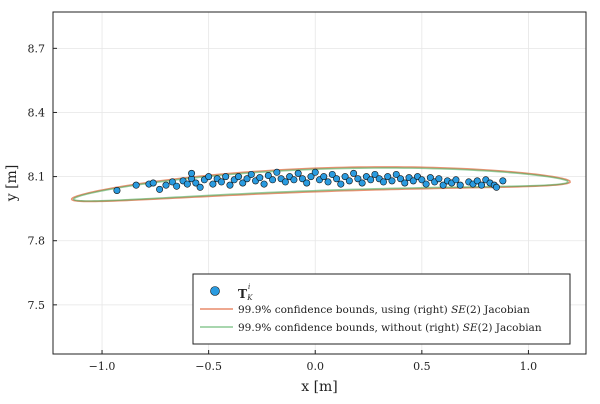 The width and height of the screenshot is (600, 404). I want to click on x-tick-label: −1.0, so click(102, 366).